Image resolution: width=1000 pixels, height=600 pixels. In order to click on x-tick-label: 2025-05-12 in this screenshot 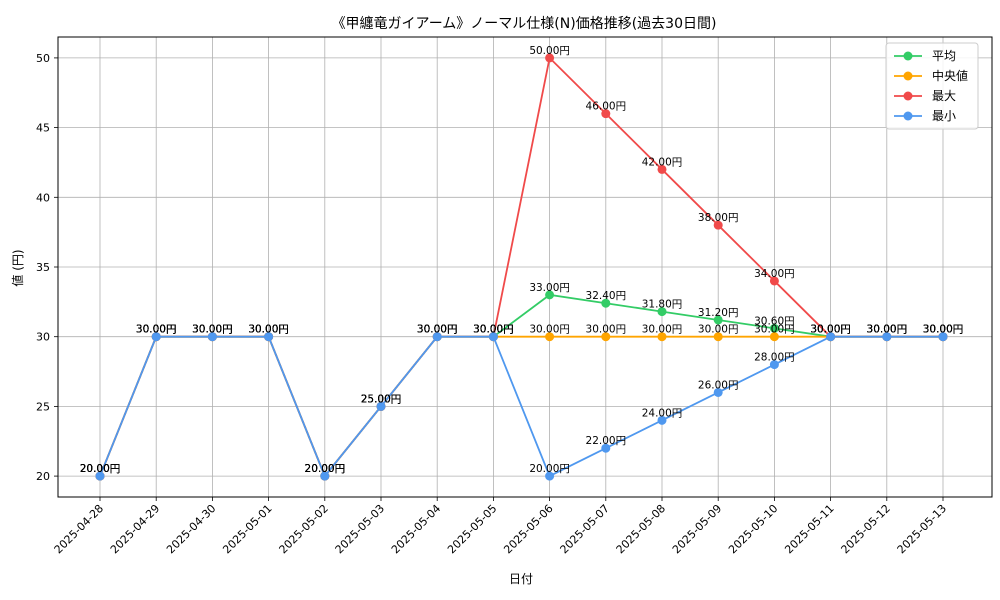, I will do `click(866, 529)`.